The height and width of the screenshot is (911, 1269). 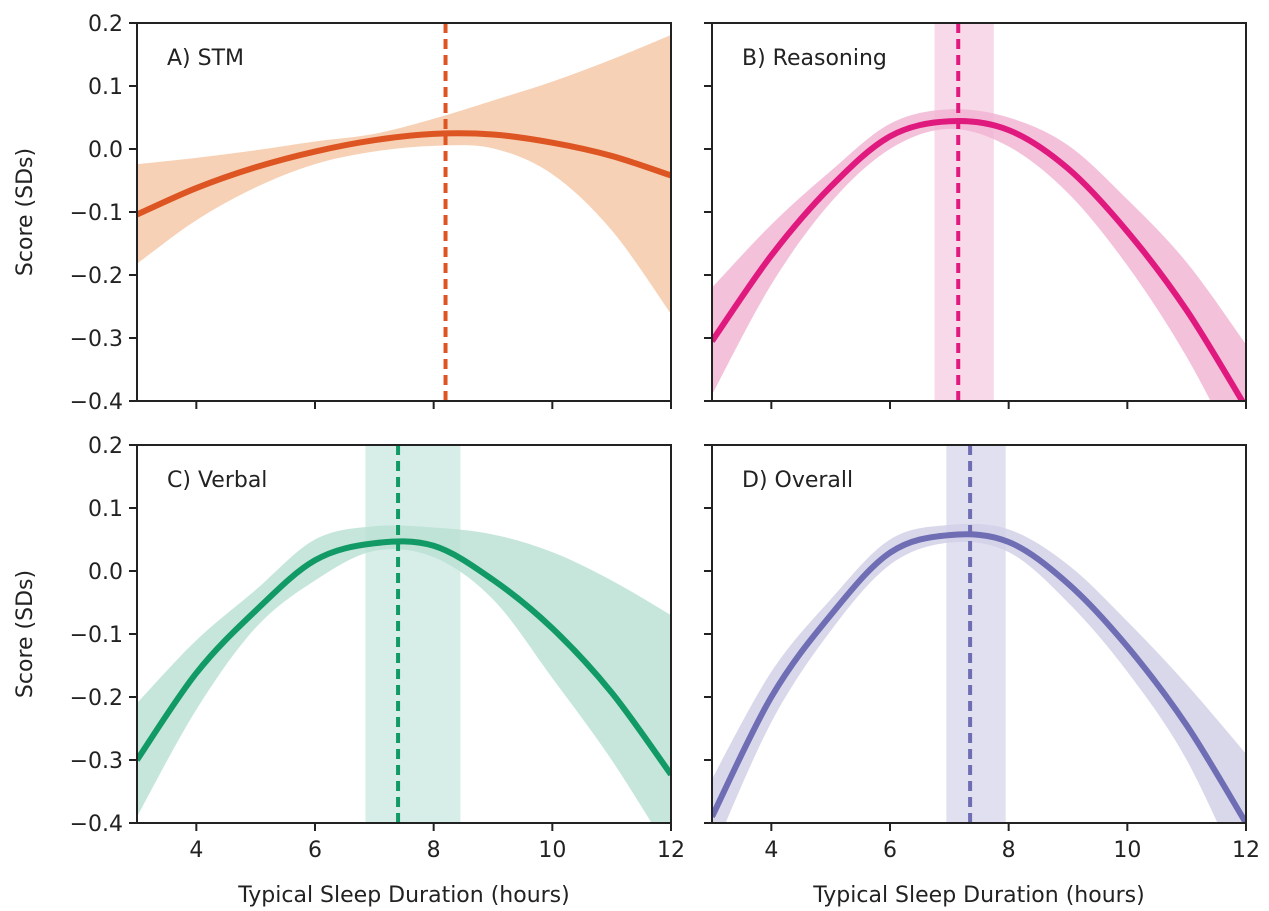 What do you see at coordinates (797, 480) in the screenshot?
I see `panel-label: D) Overall` at bounding box center [797, 480].